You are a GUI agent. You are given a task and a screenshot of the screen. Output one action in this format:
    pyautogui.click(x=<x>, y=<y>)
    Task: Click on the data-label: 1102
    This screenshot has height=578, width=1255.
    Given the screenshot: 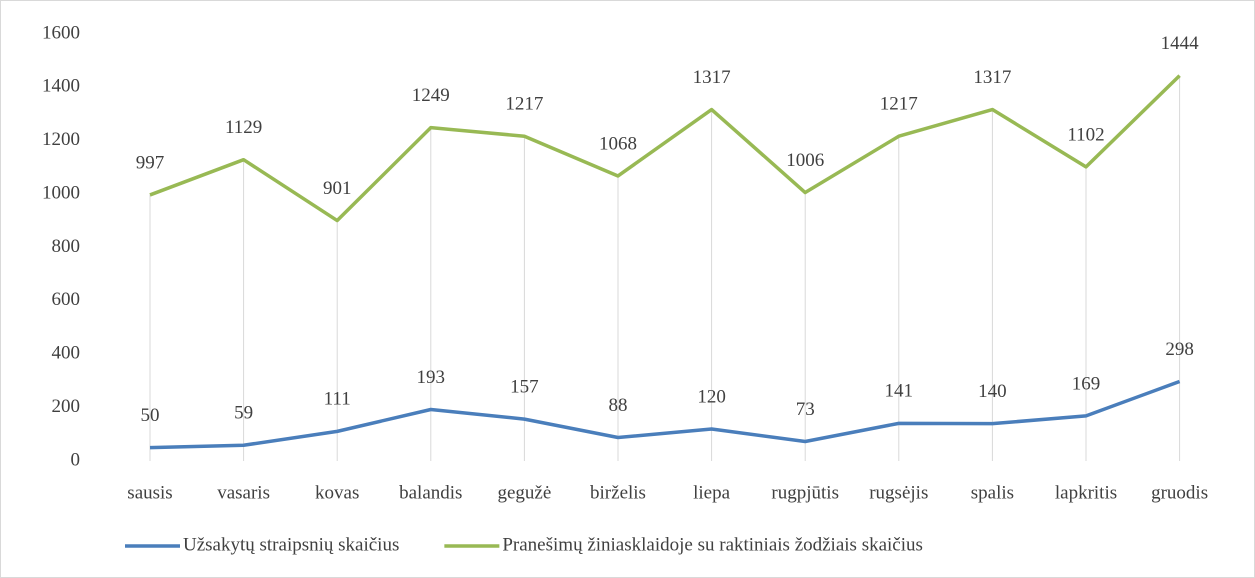 What is the action you would take?
    pyautogui.click(x=1085, y=134)
    